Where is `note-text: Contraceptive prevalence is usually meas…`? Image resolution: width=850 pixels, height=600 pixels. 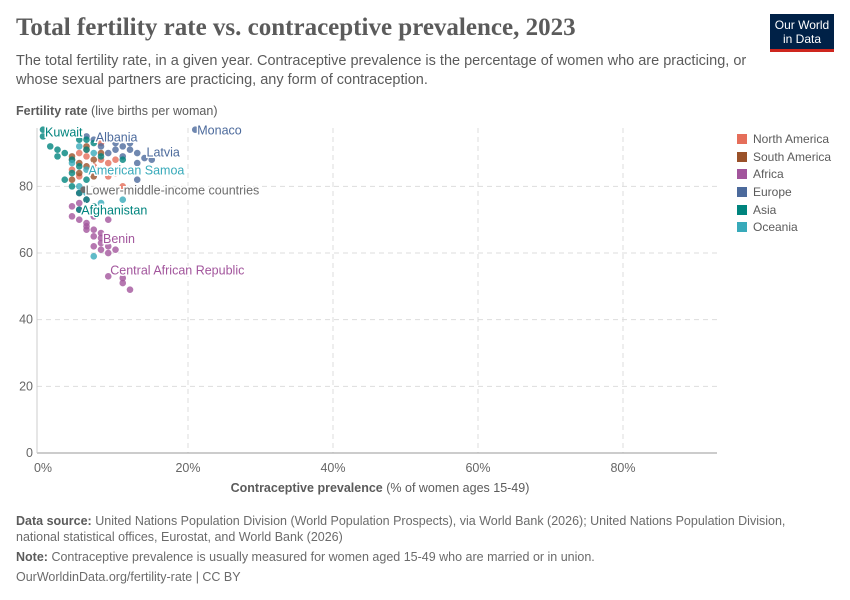 note-text: Contraceptive prevalence is usually meas… is located at coordinates (323, 557).